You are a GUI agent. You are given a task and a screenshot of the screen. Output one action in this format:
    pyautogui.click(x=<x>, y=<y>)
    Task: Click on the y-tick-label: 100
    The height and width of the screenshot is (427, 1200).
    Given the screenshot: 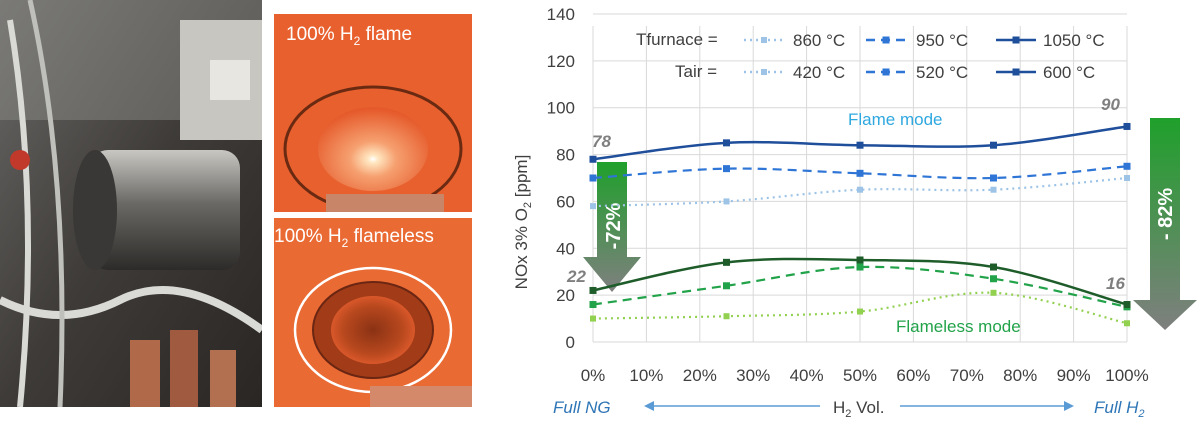 What is the action you would take?
    pyautogui.click(x=561, y=108)
    